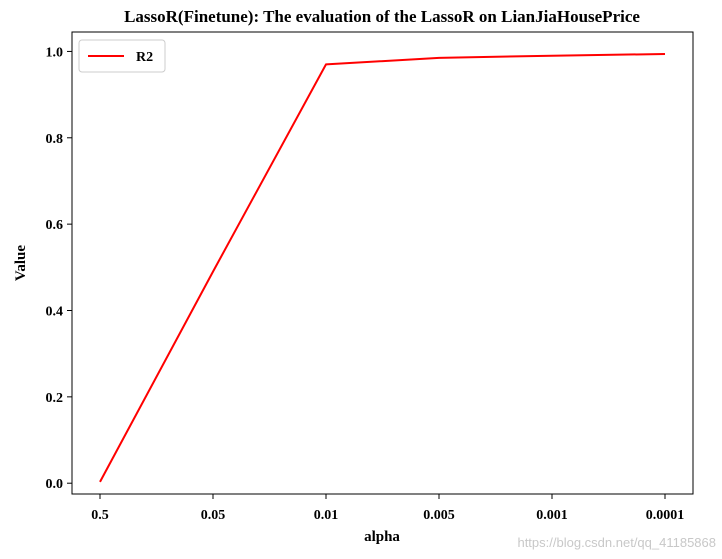 Image resolution: width=722 pixels, height=559 pixels. Describe the element at coordinates (387, 508) in the screenshot. I see `x-axis: 0.5 0.05 0.01 0.005 0.001 0.0001` at that location.